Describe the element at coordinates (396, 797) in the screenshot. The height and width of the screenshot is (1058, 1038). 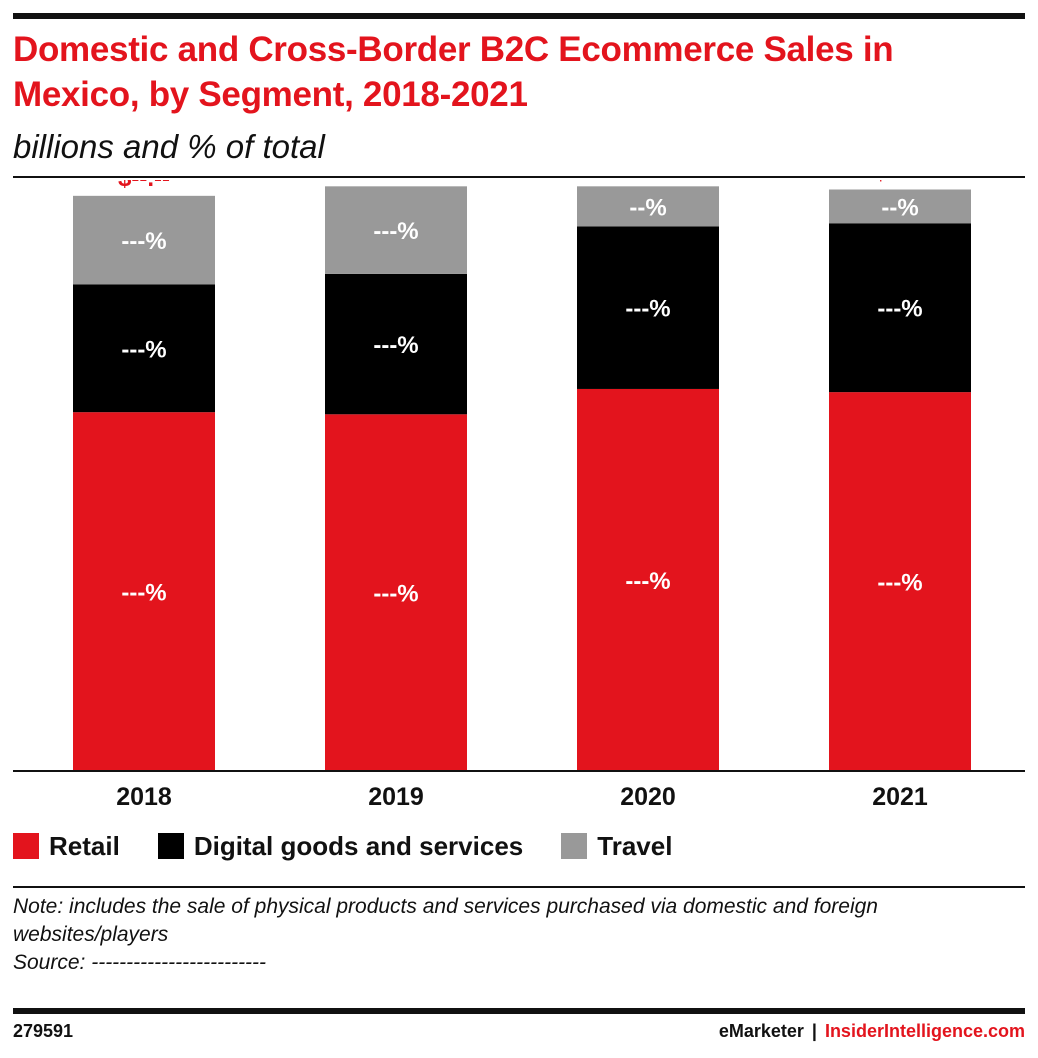
I see `x-tick-label-2019: 2019` at that location.